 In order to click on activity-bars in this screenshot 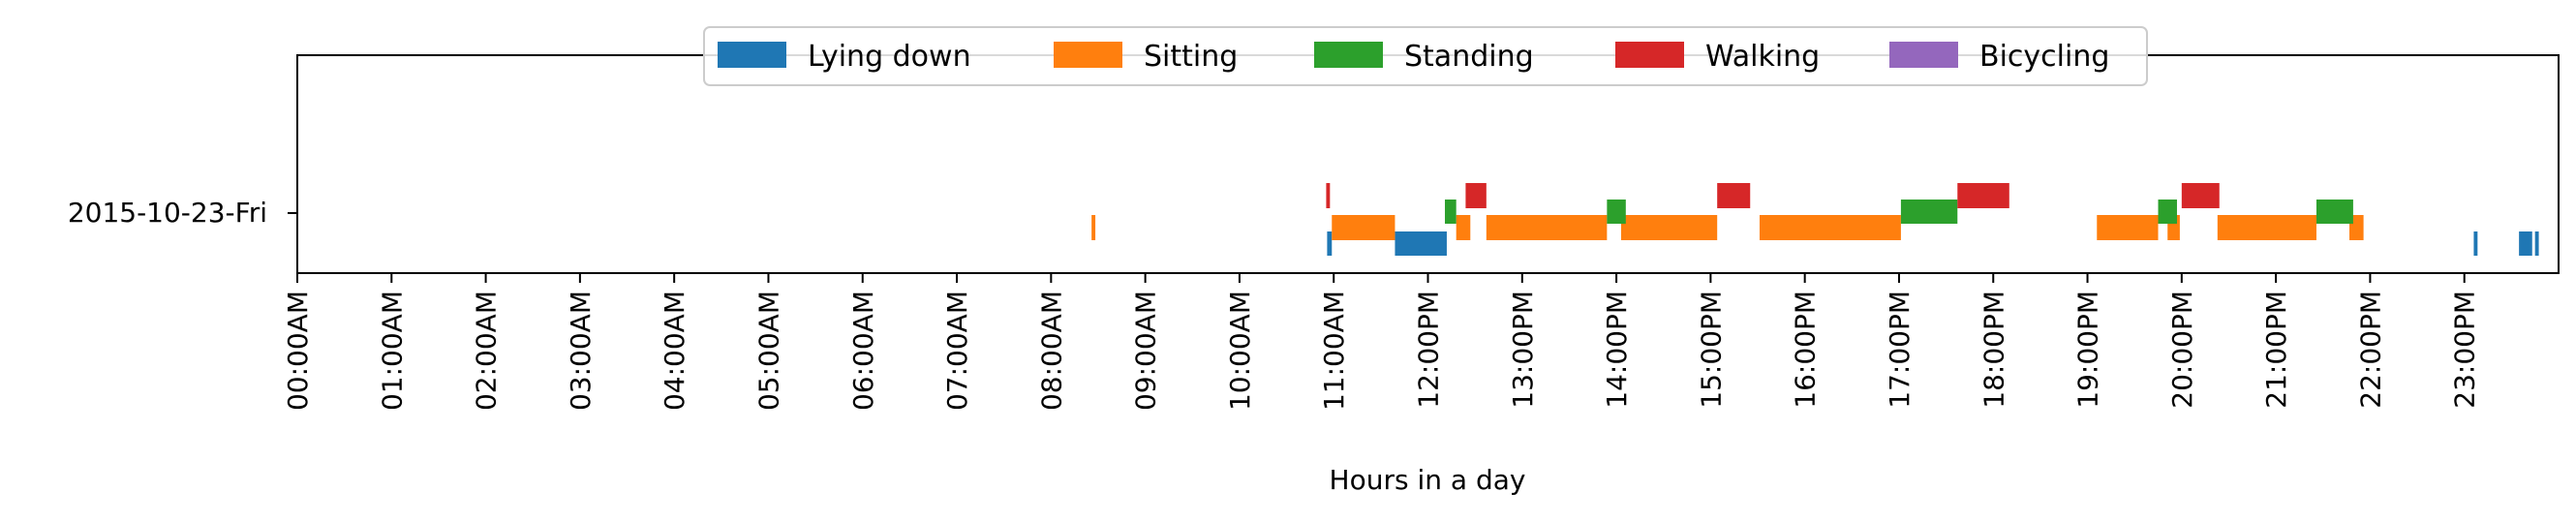, I will do `click(1815, 219)`.